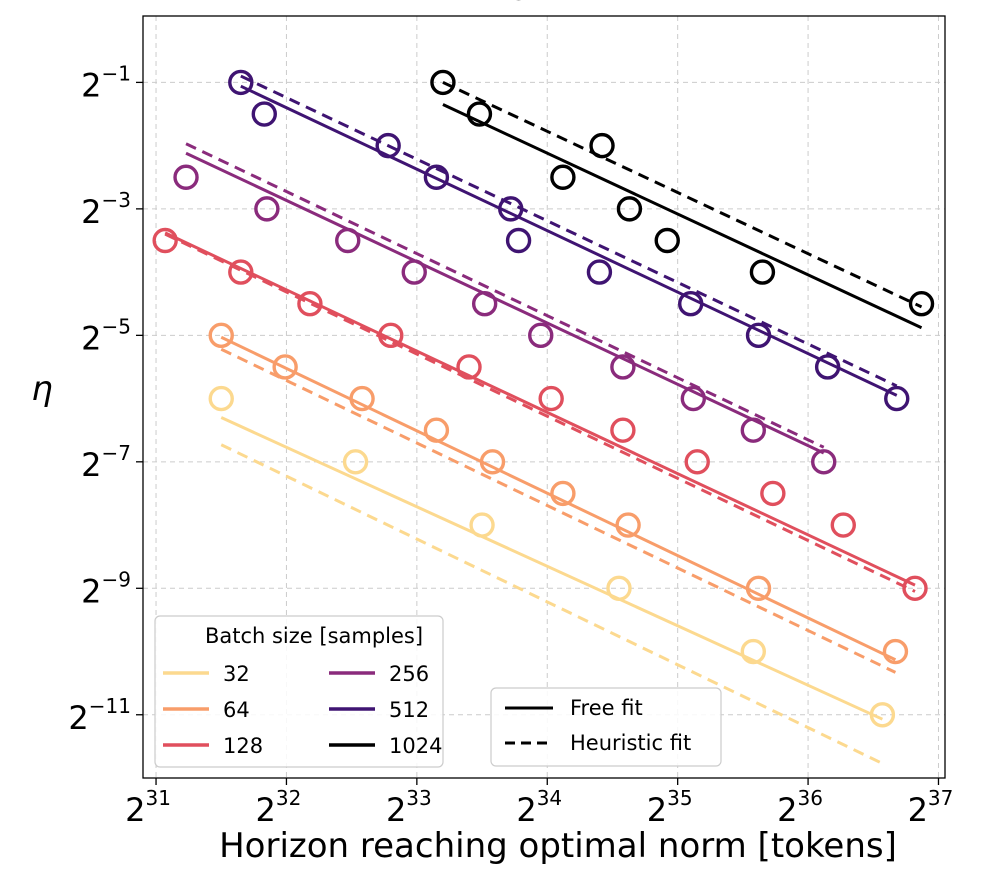  I want to click on y-tick-exponent: −5, so click(116, 326).